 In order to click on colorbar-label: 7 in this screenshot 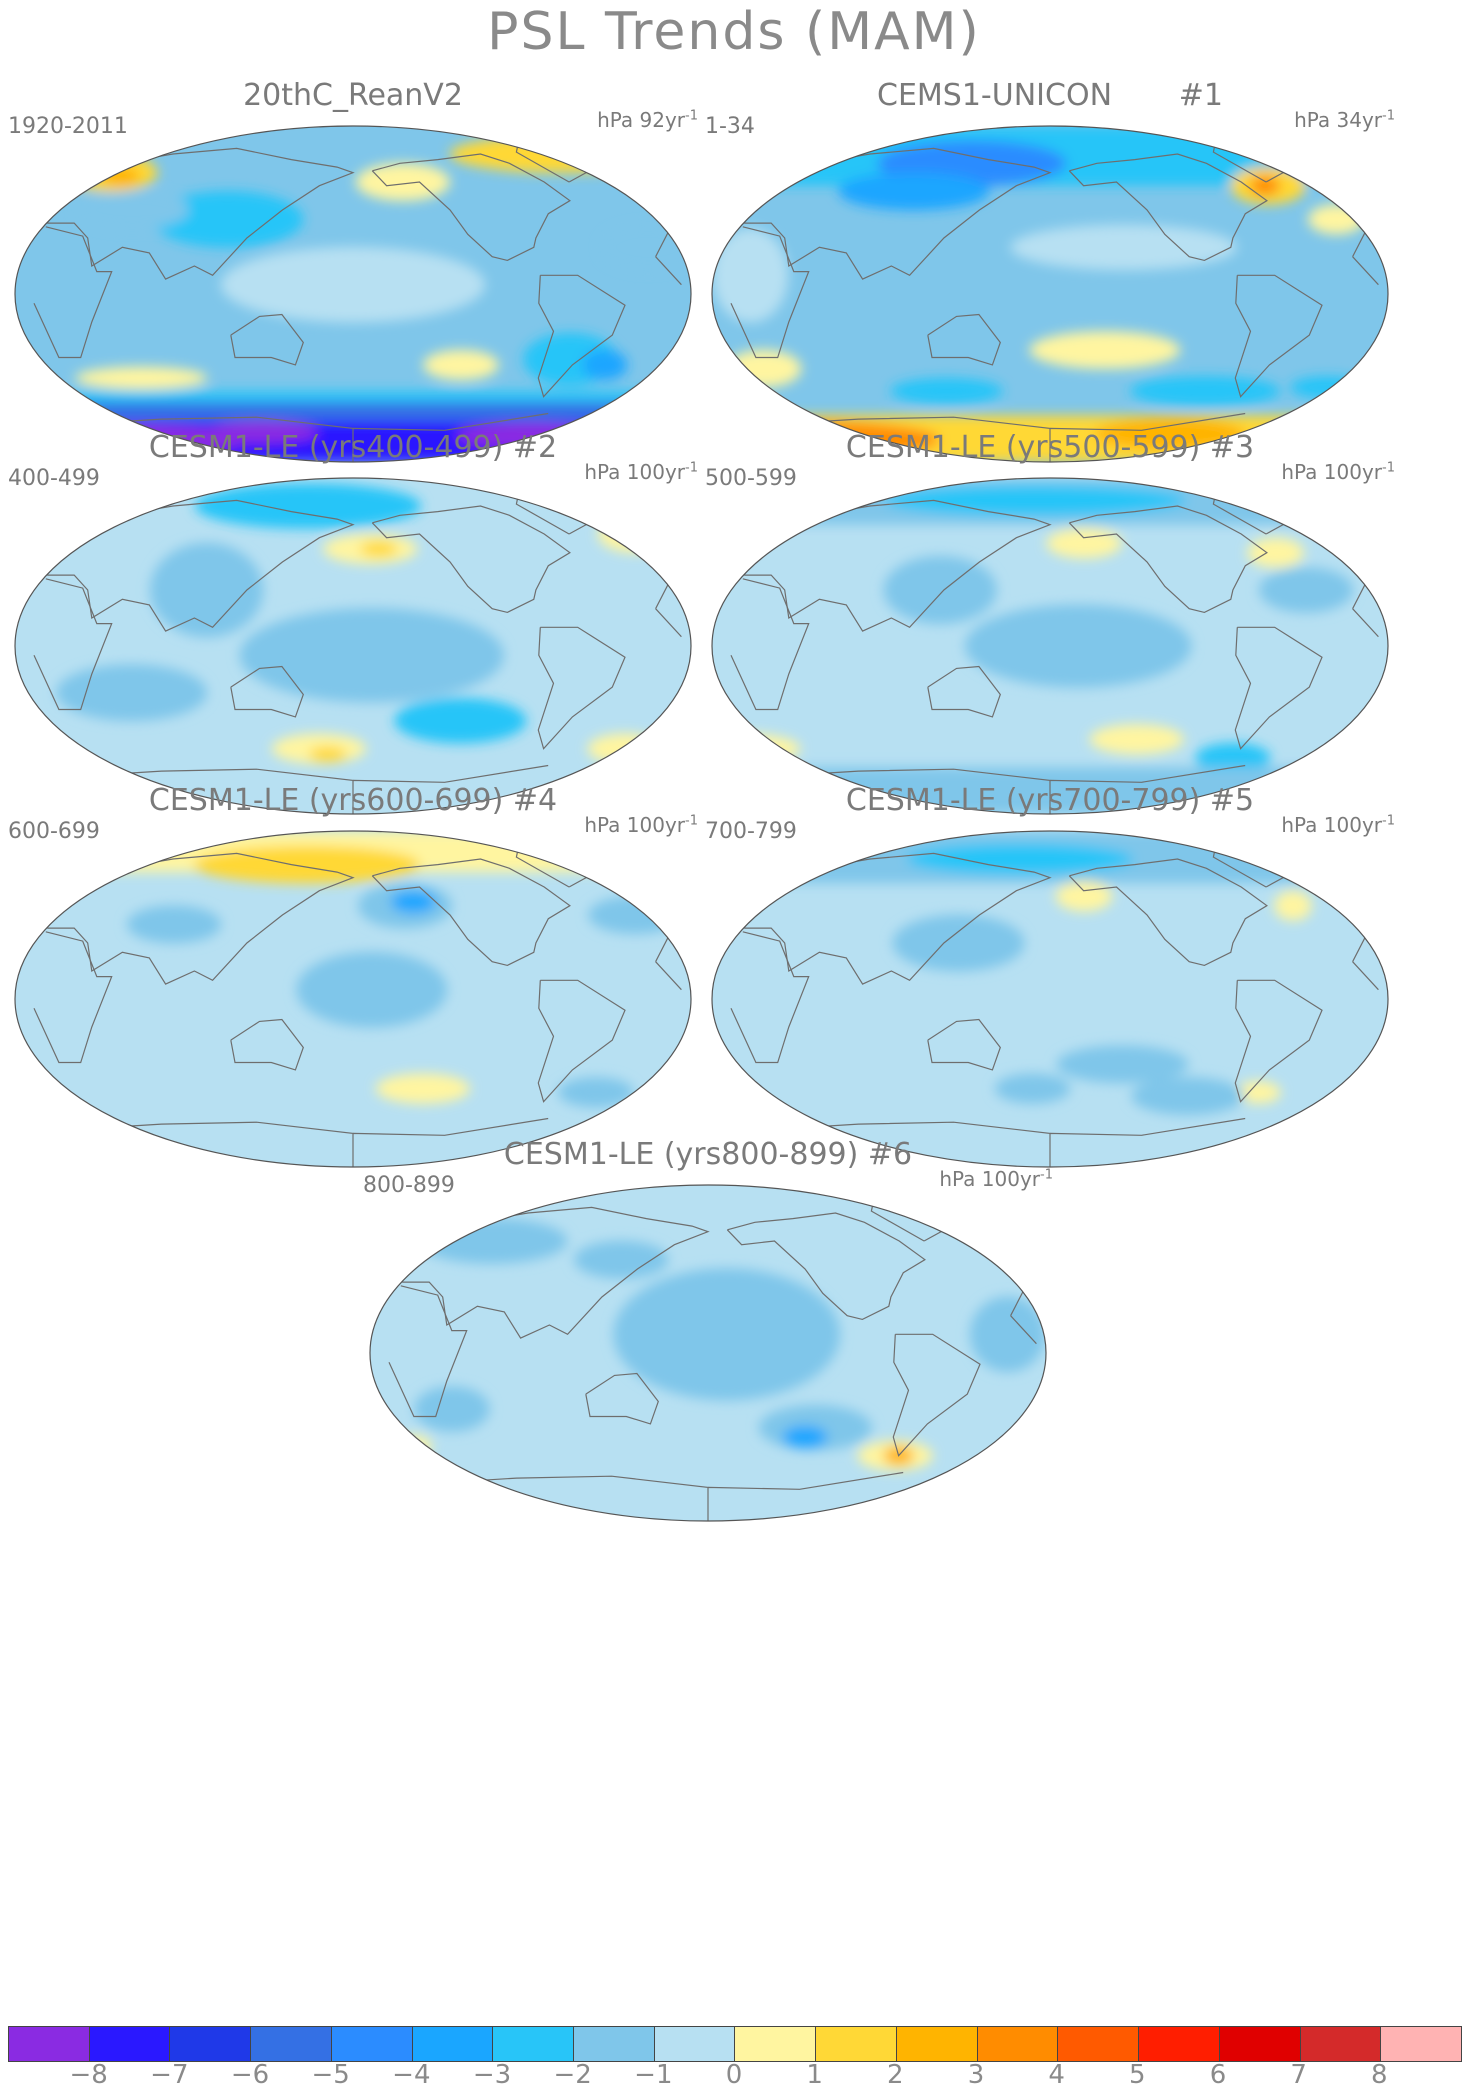, I will do `click(1298, 2075)`.